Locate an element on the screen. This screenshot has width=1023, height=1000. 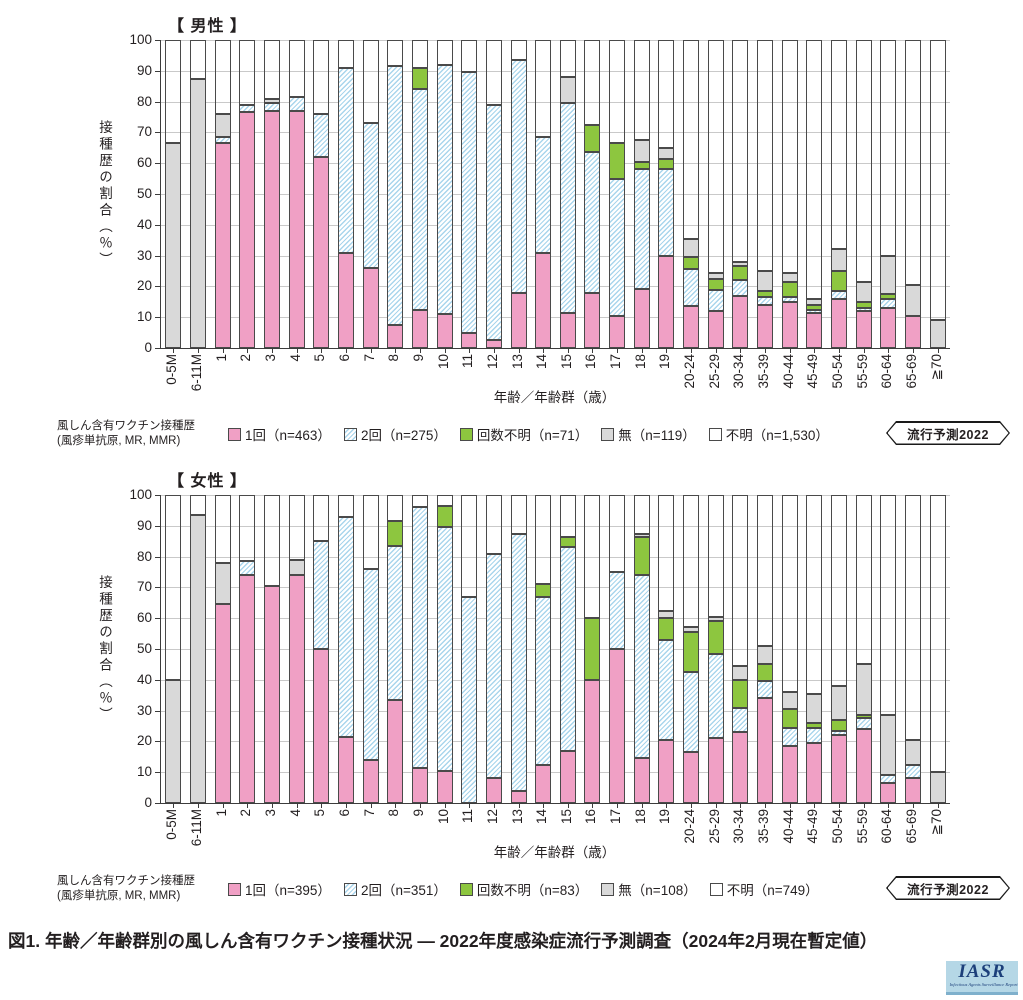
iasr-logo-bar is located at coordinates (982, 993).